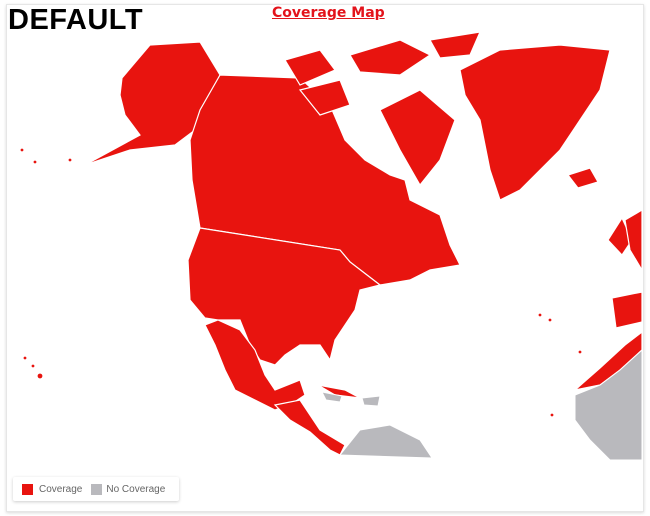 This screenshot has width=650, height=516. Describe the element at coordinates (328, 13) in the screenshot. I see `map-title: Coverage Map` at that location.